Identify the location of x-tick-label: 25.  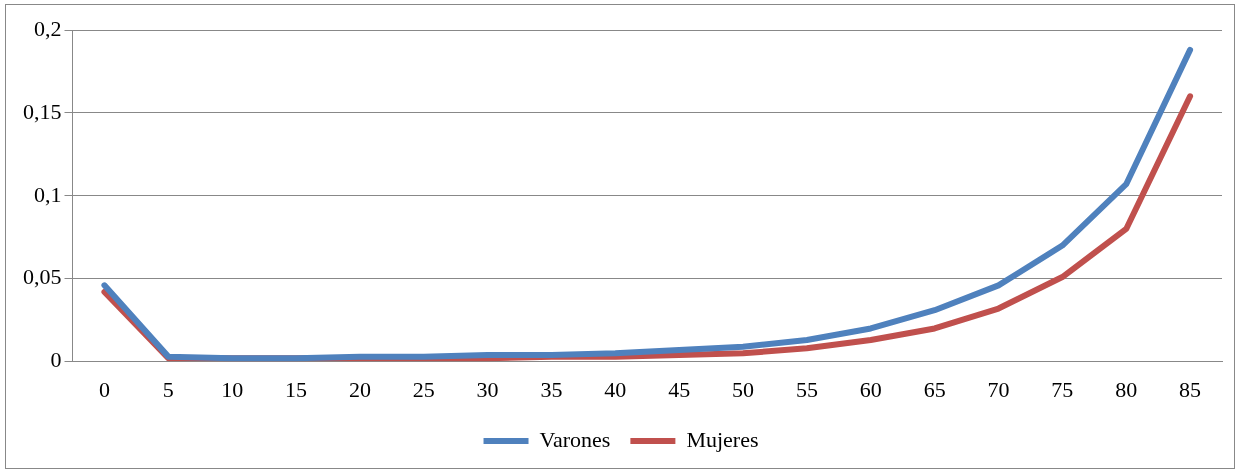
(423, 389).